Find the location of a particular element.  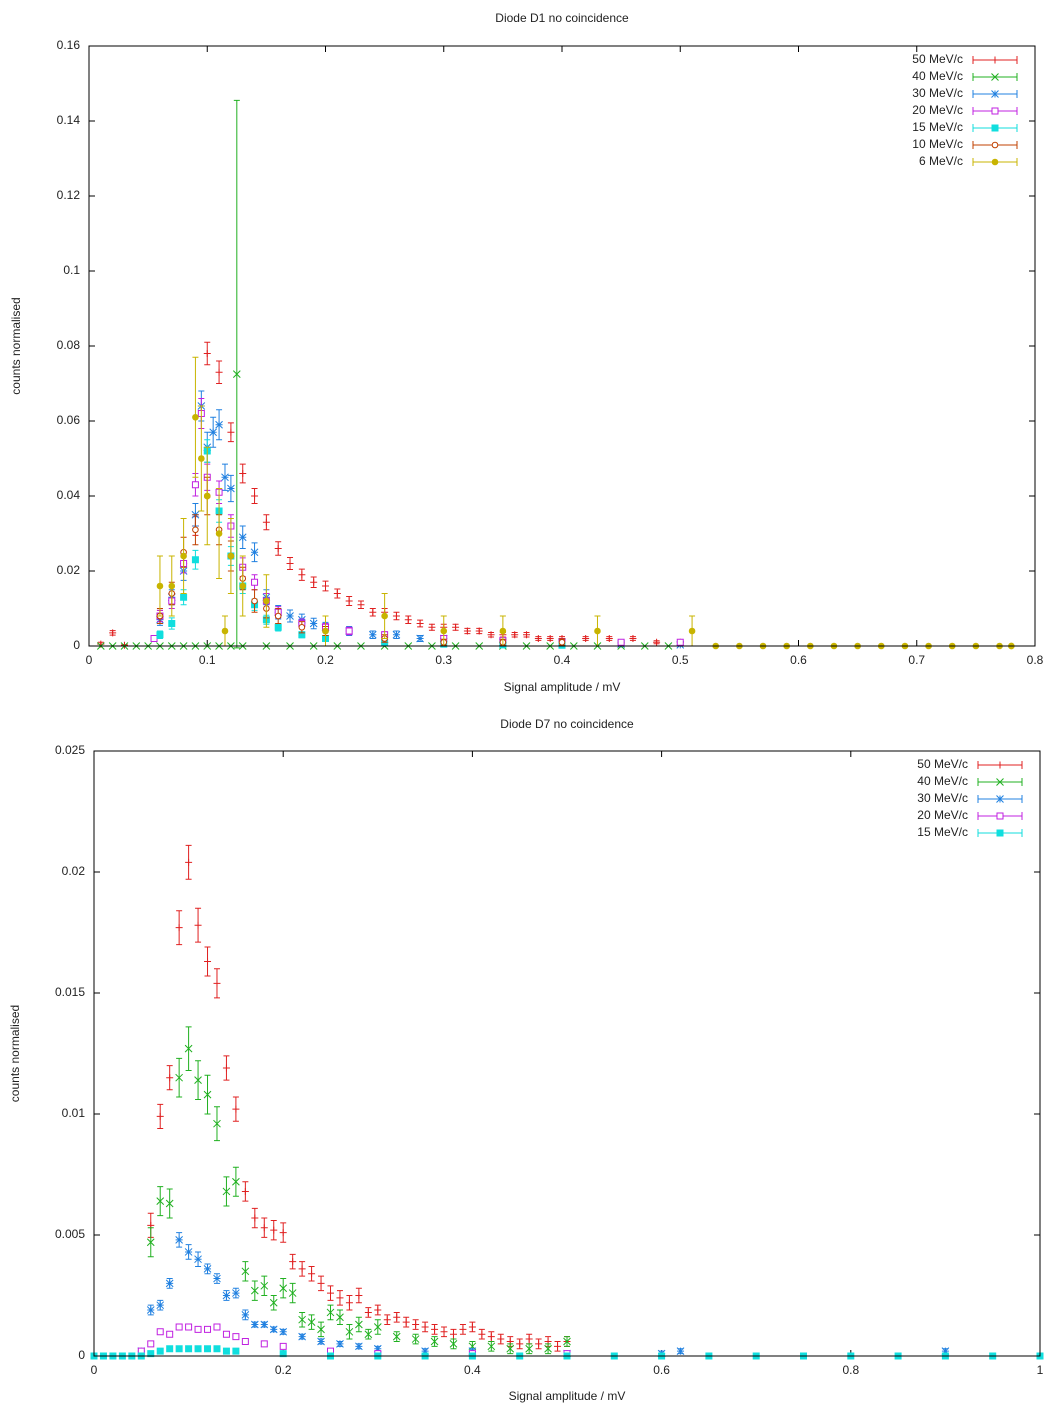

y-tick-label: 0.08 is located at coordinates (69, 345).